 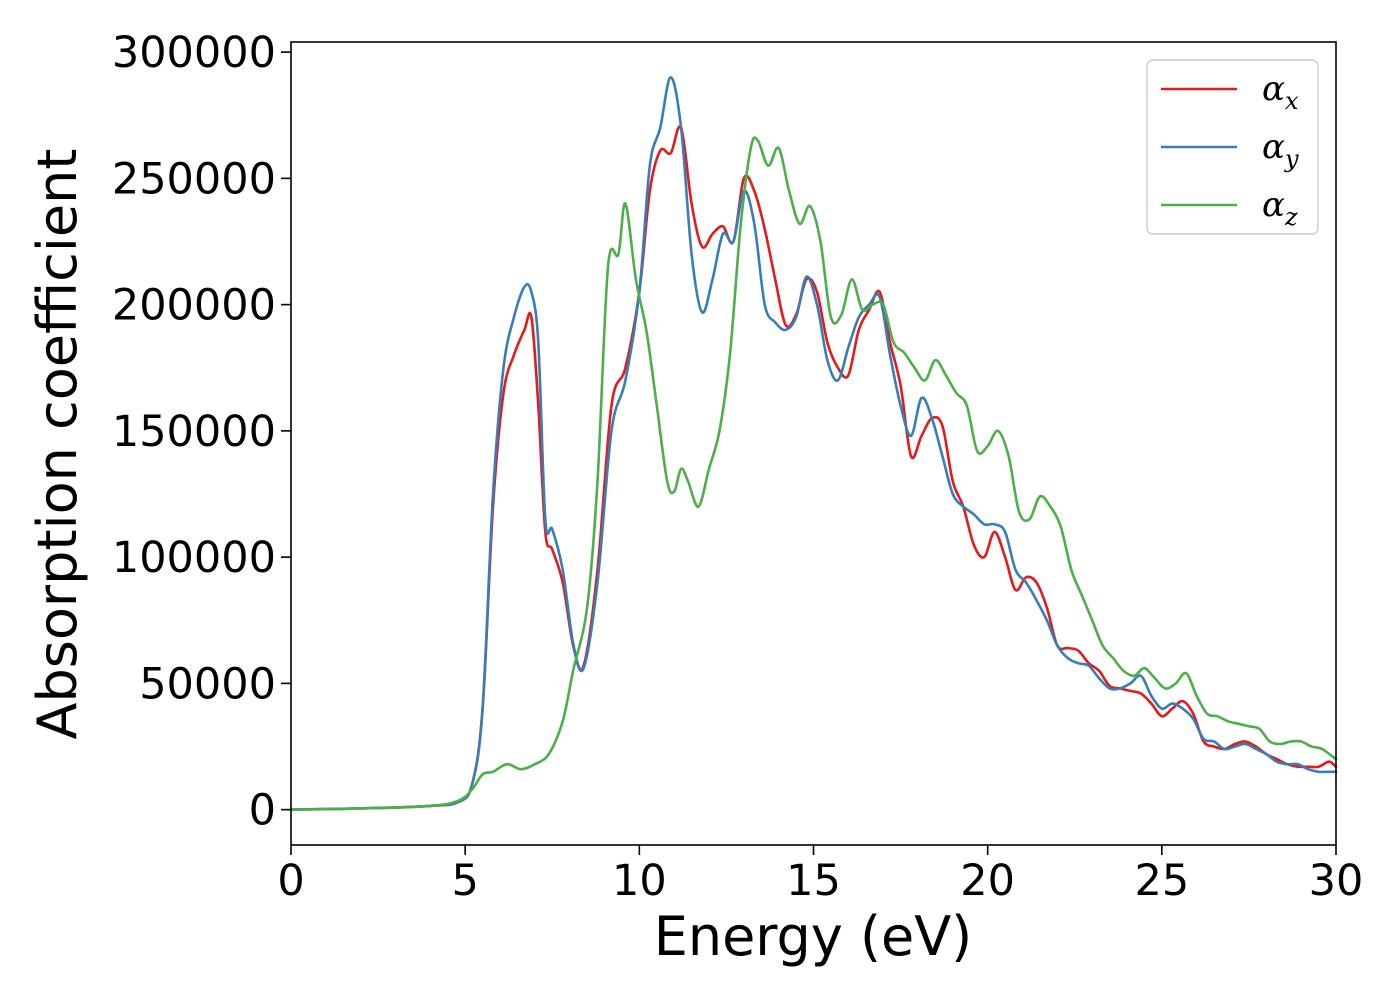 What do you see at coordinates (290, 881) in the screenshot?
I see `x-tick-label: 0` at bounding box center [290, 881].